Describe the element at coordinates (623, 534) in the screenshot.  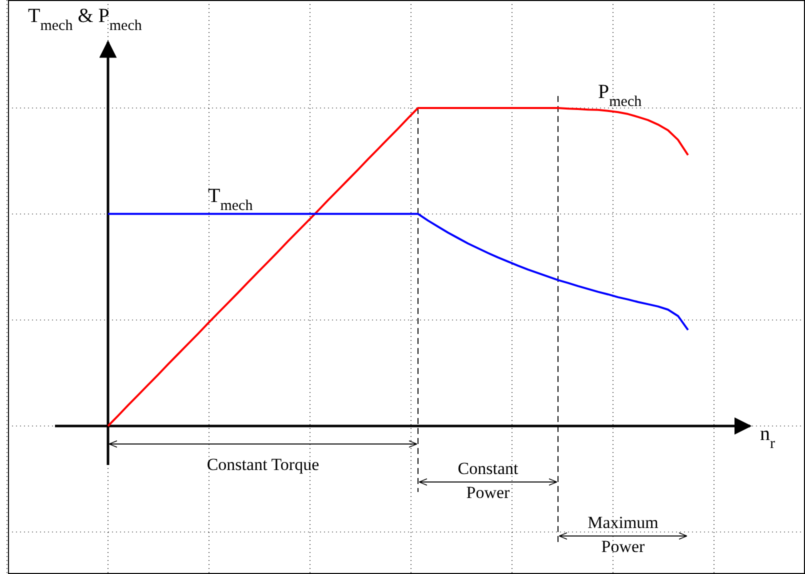
I see `text: Maximum Power` at that location.